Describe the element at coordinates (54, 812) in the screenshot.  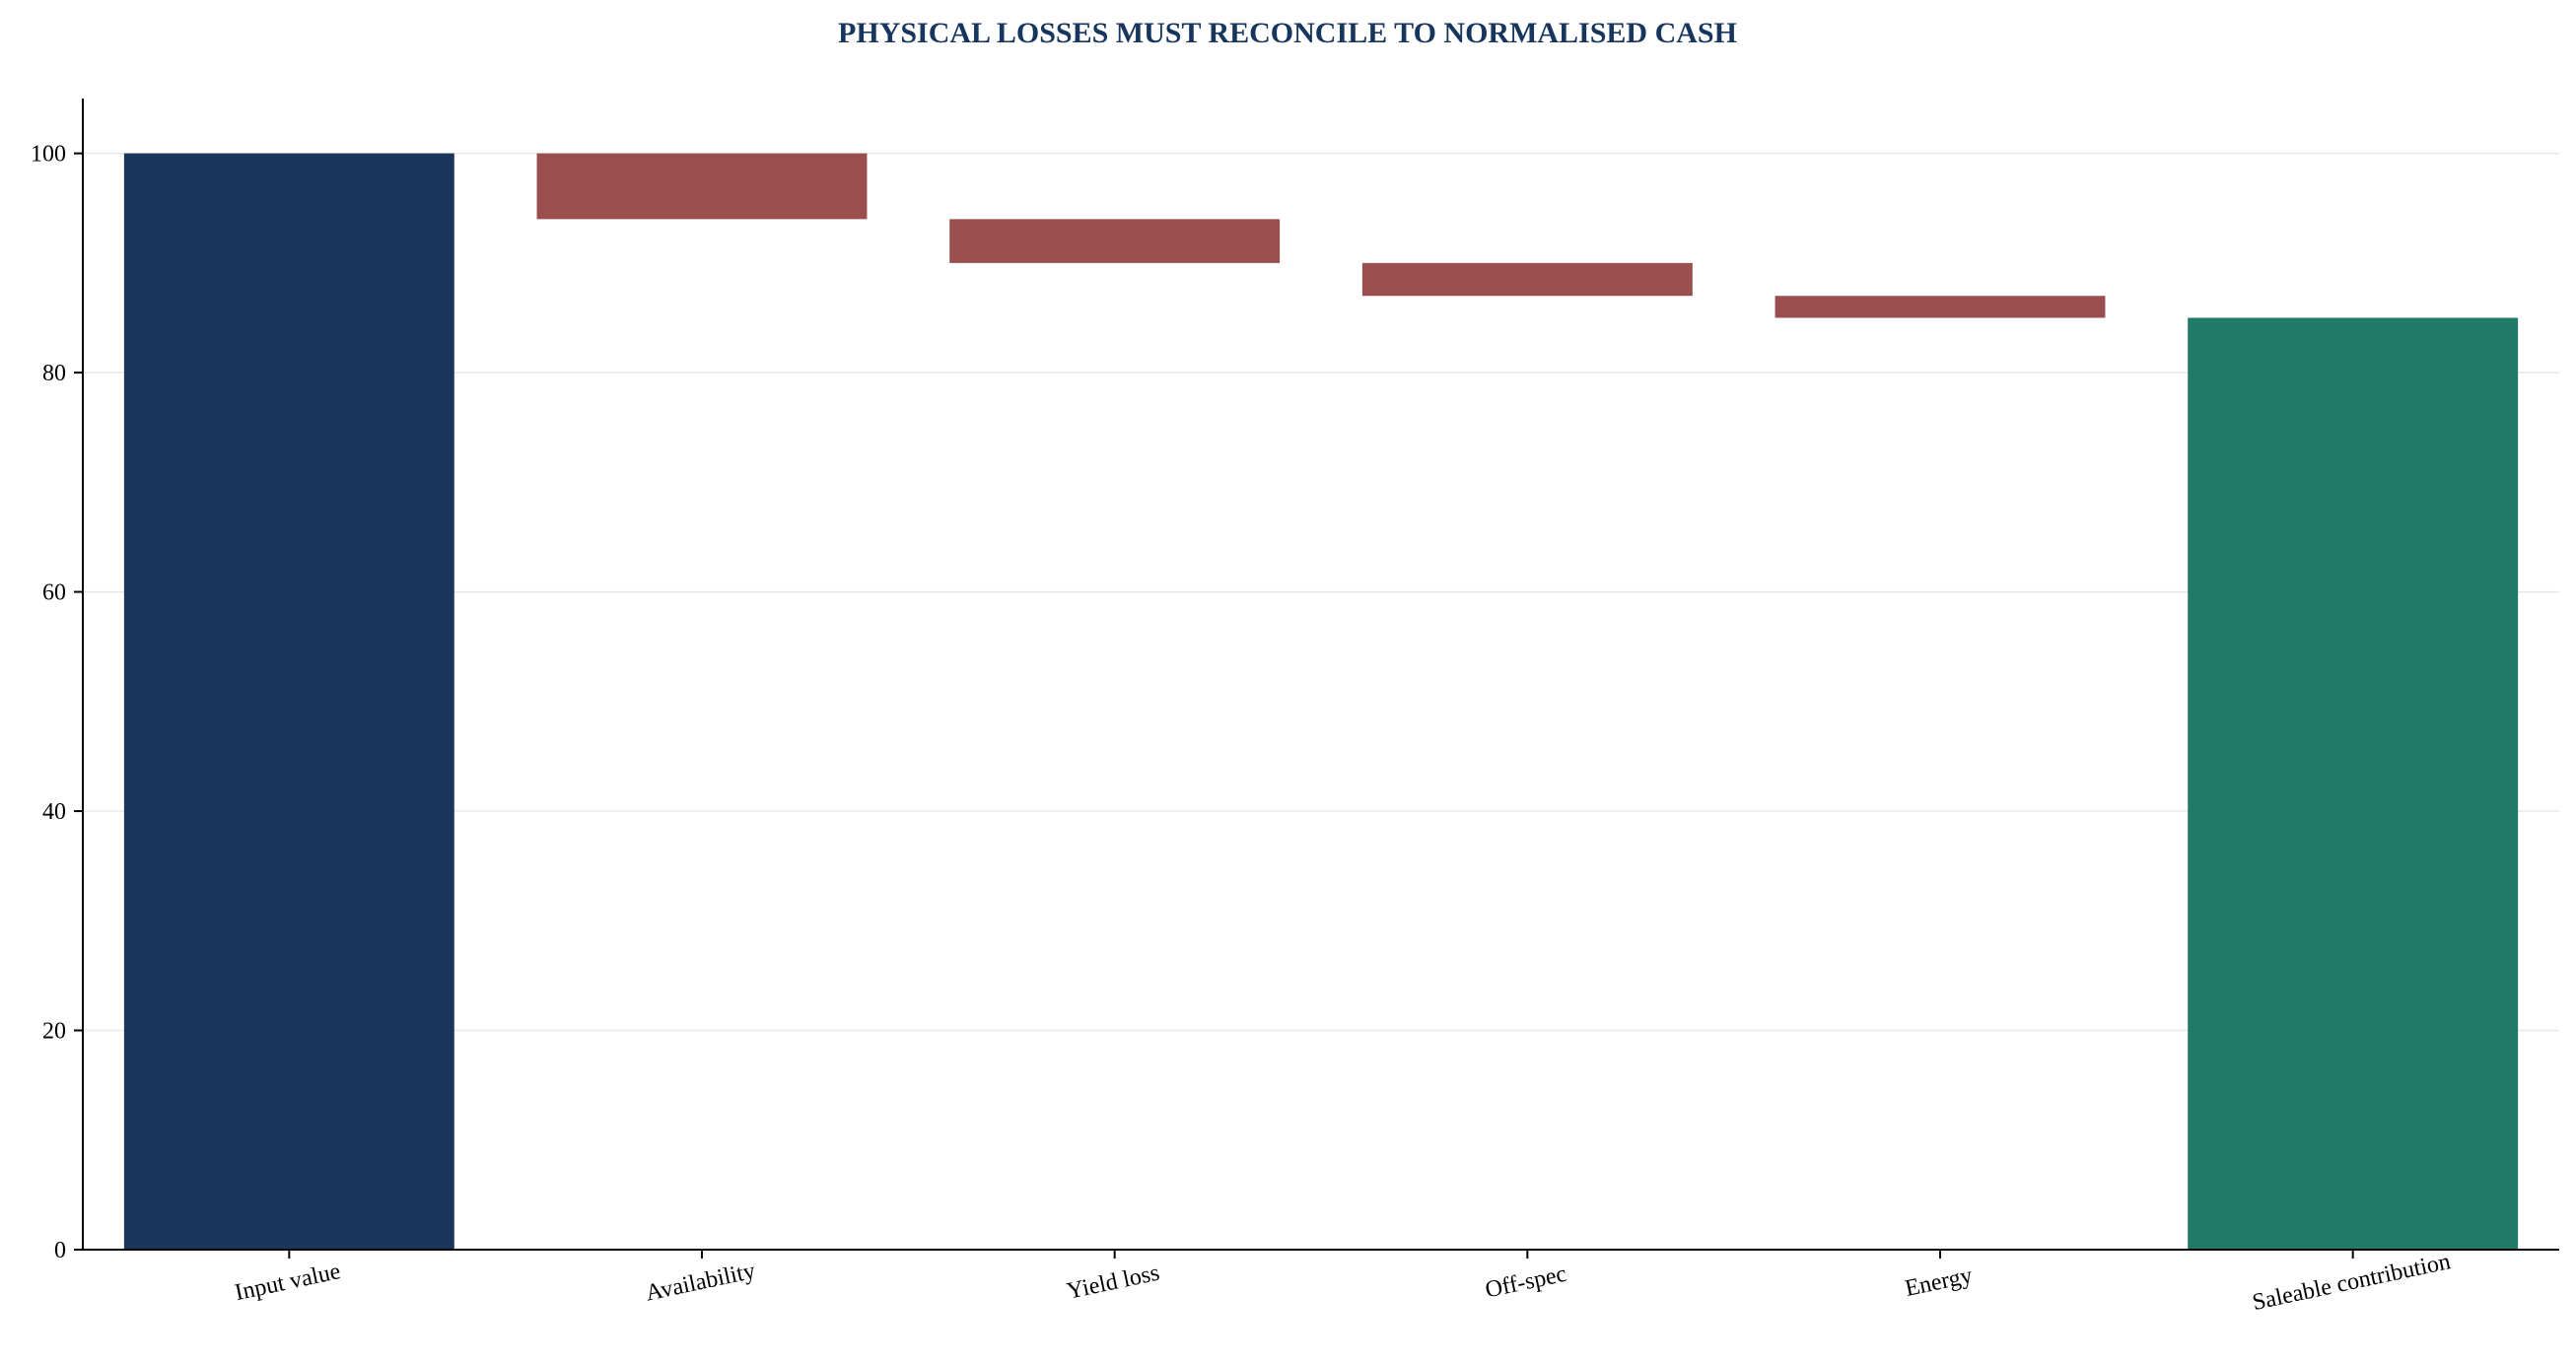
I see `y-tick-label-40: 40` at that location.